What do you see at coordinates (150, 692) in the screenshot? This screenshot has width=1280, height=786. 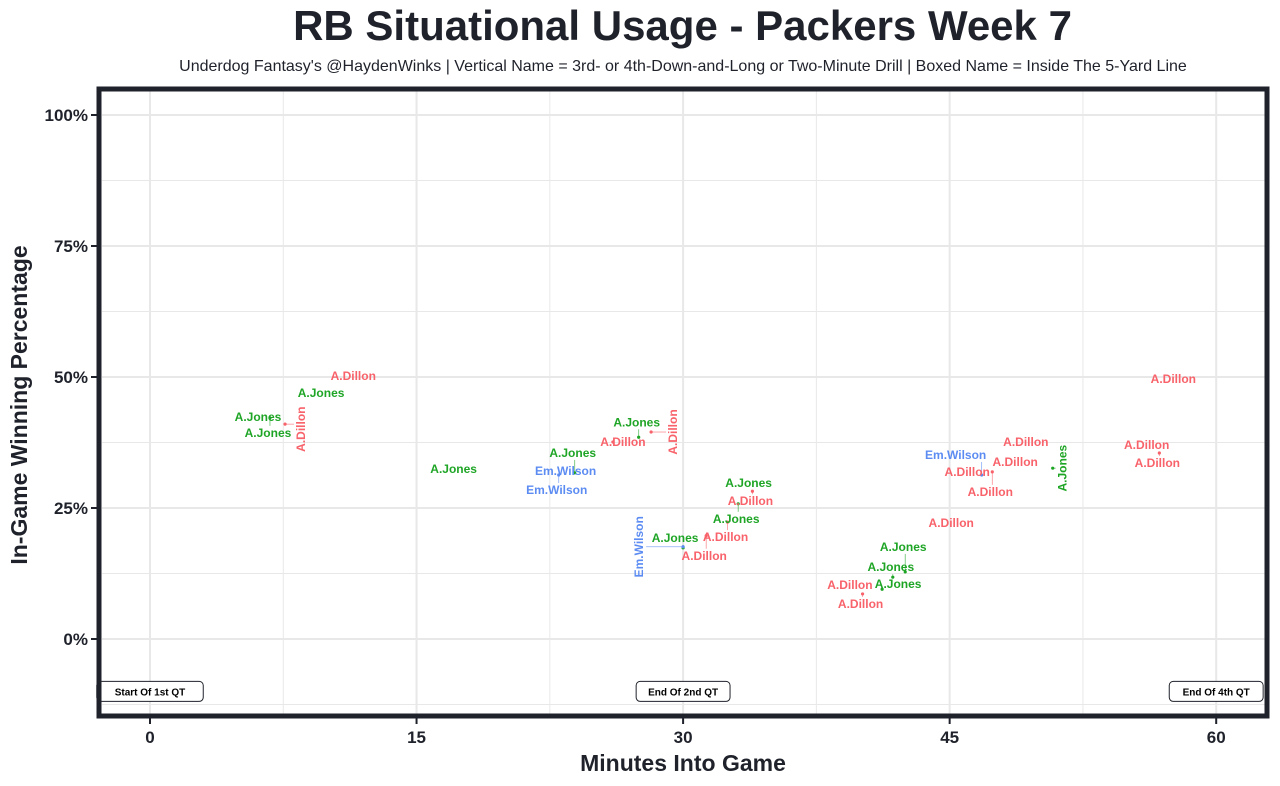 I see `annotation-label: Start Of 1st QT` at bounding box center [150, 692].